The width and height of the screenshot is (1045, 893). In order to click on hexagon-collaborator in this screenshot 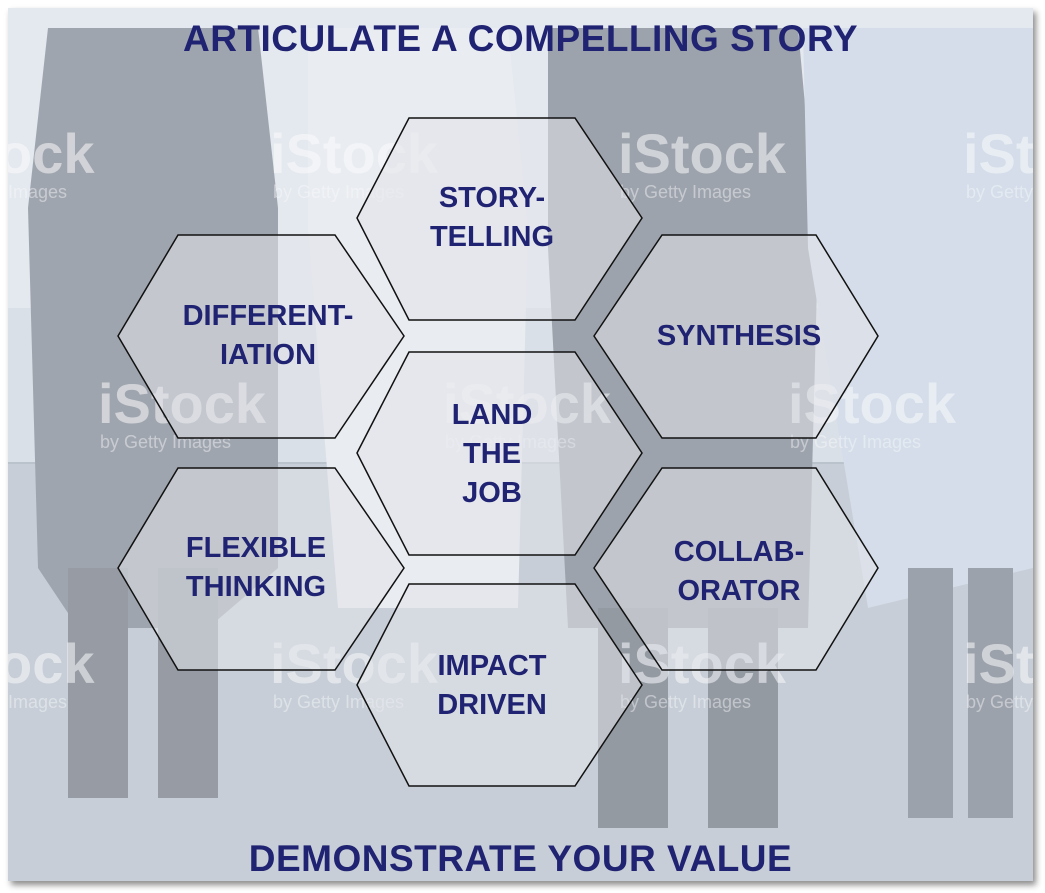, I will do `click(736, 569)`.